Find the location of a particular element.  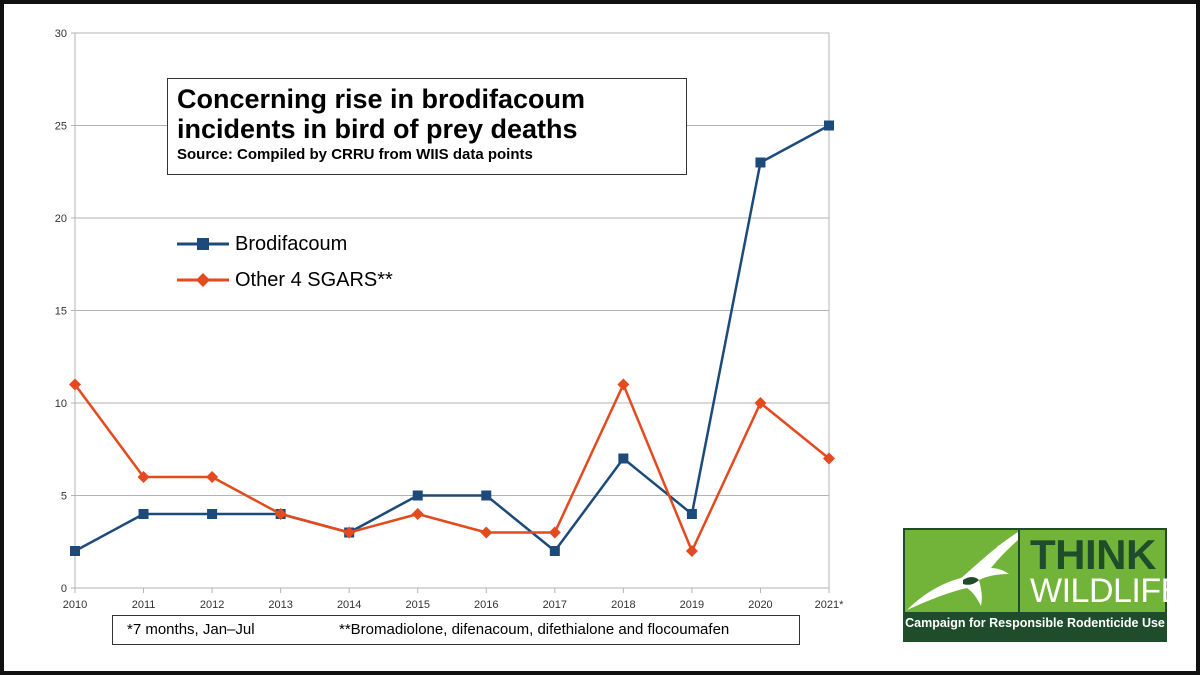

legend-label-other-sgars: Other 4 SGARS** is located at coordinates (314, 280).